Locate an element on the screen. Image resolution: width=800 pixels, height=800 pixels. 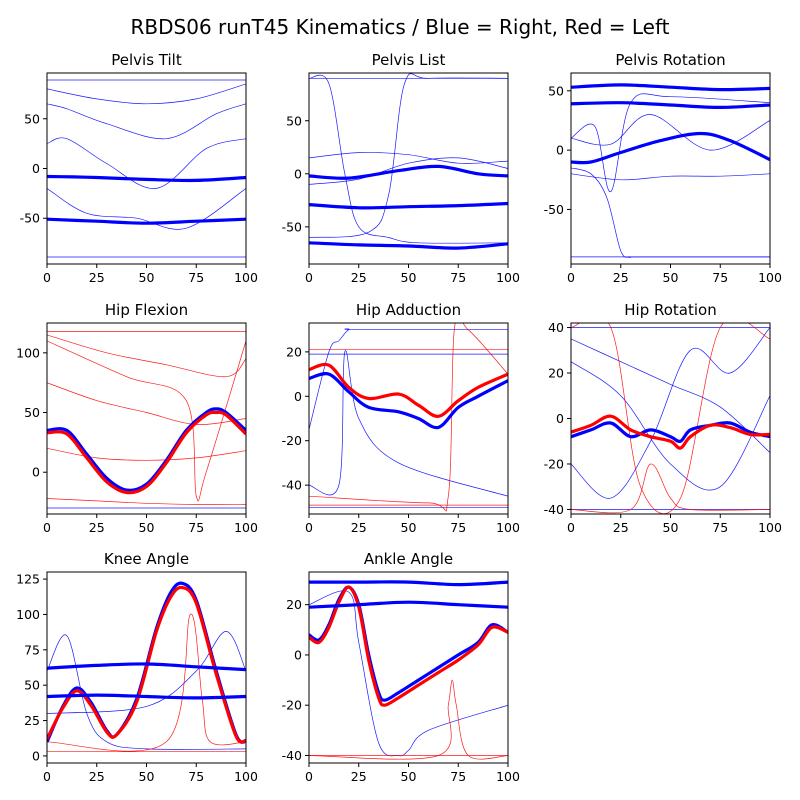
panel-pelvis-list: Pelvis List 0 25 50 75 100 -50 0 50 is located at coordinates (401, 168).